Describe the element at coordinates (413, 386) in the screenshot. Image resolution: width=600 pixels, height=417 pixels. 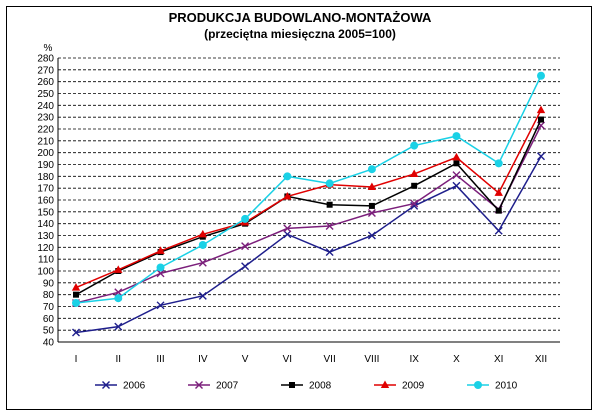
I see `legend-label: 2009` at that location.